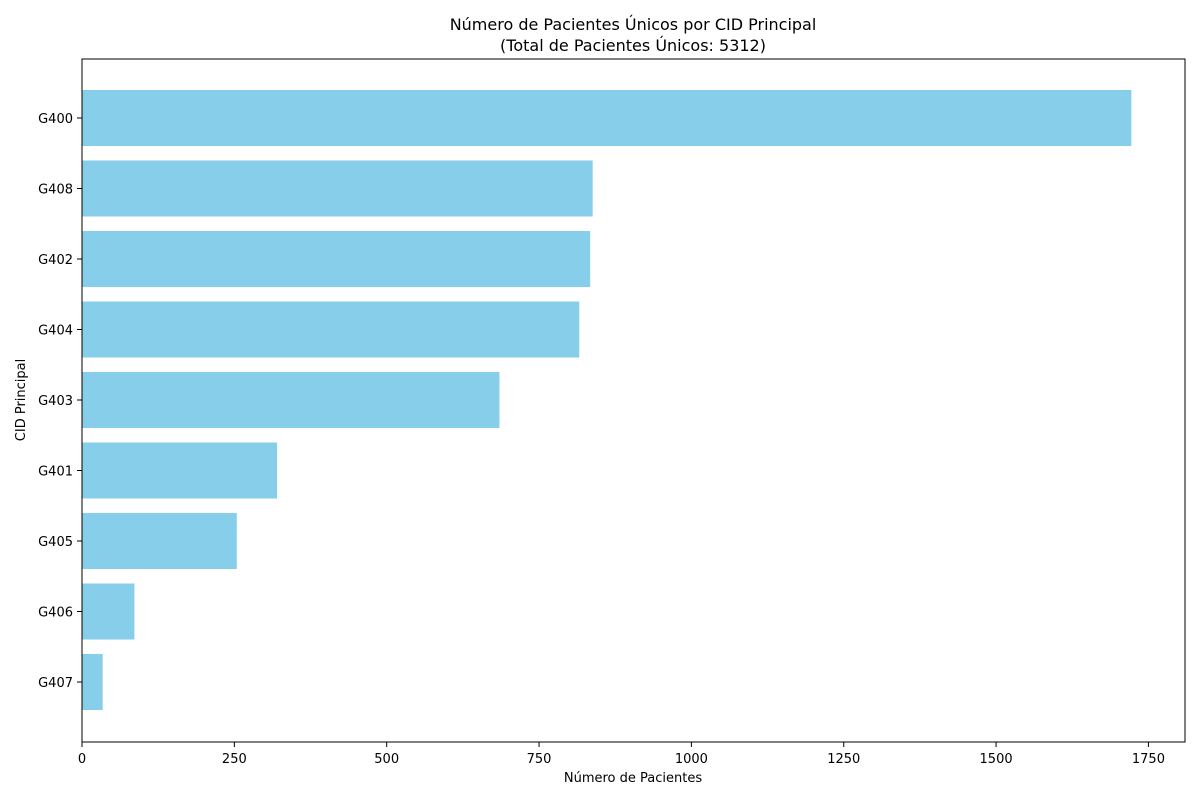 The image size is (1200, 800). Describe the element at coordinates (55, 190) in the screenshot. I see `y-tick-label: G408` at that location.